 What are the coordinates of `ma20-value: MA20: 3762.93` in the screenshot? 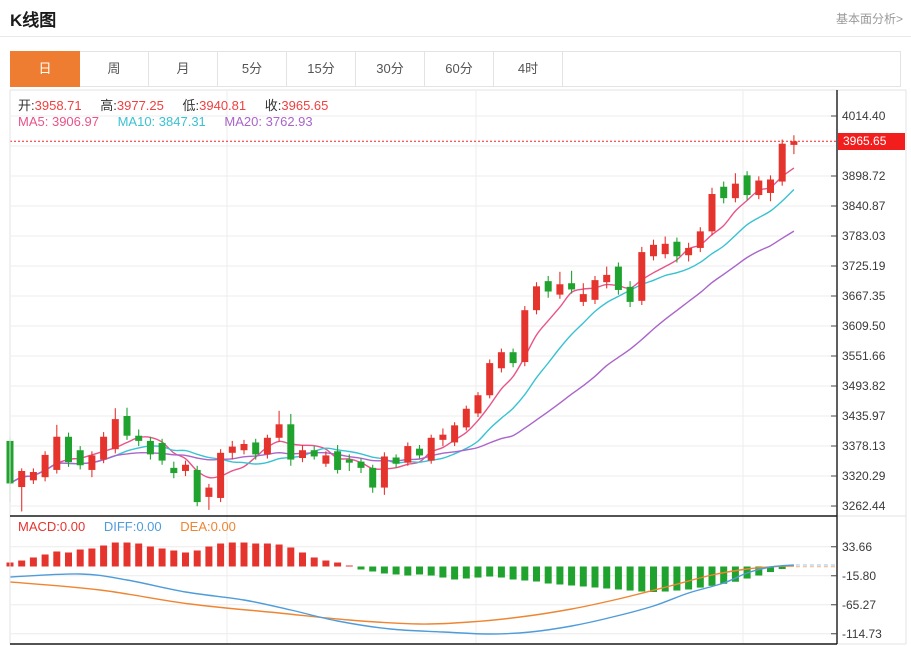 It's located at (268, 121).